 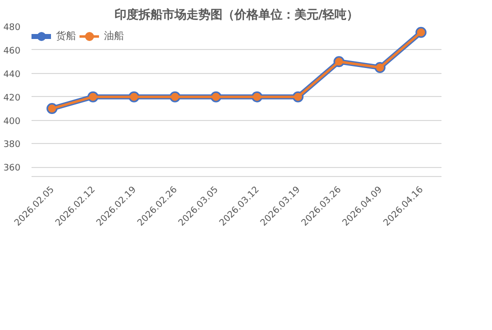 I want to click on y-tick-label: 380, so click(x=12, y=145).